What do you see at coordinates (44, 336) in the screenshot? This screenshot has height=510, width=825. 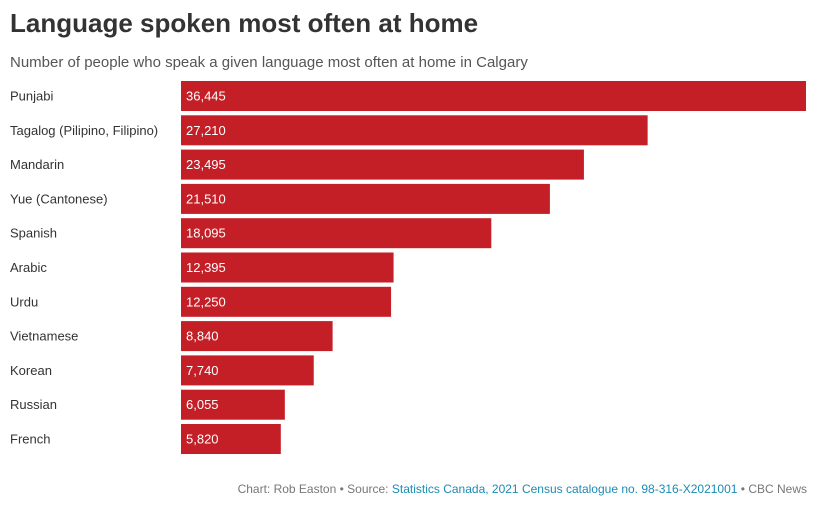 I see `category-label: Vietnamese` at bounding box center [44, 336].